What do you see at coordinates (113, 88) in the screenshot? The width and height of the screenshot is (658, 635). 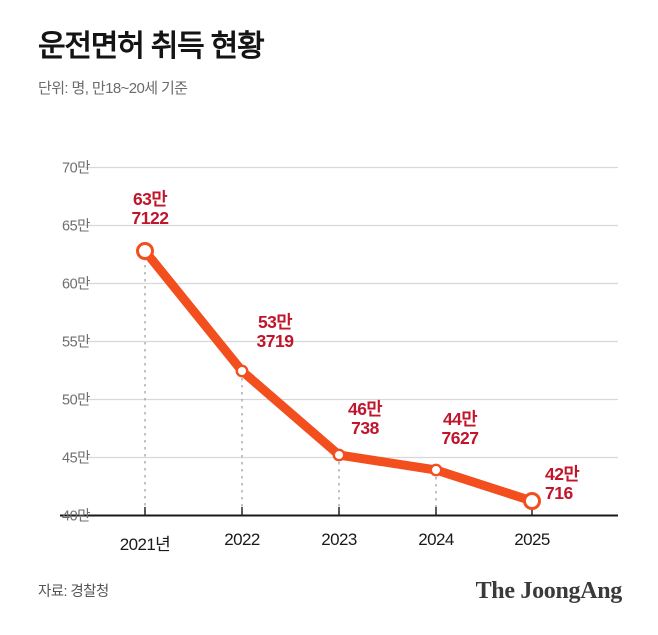 I see `chart-subtitle: 단위: 명, 만18~20세 기준` at bounding box center [113, 88].